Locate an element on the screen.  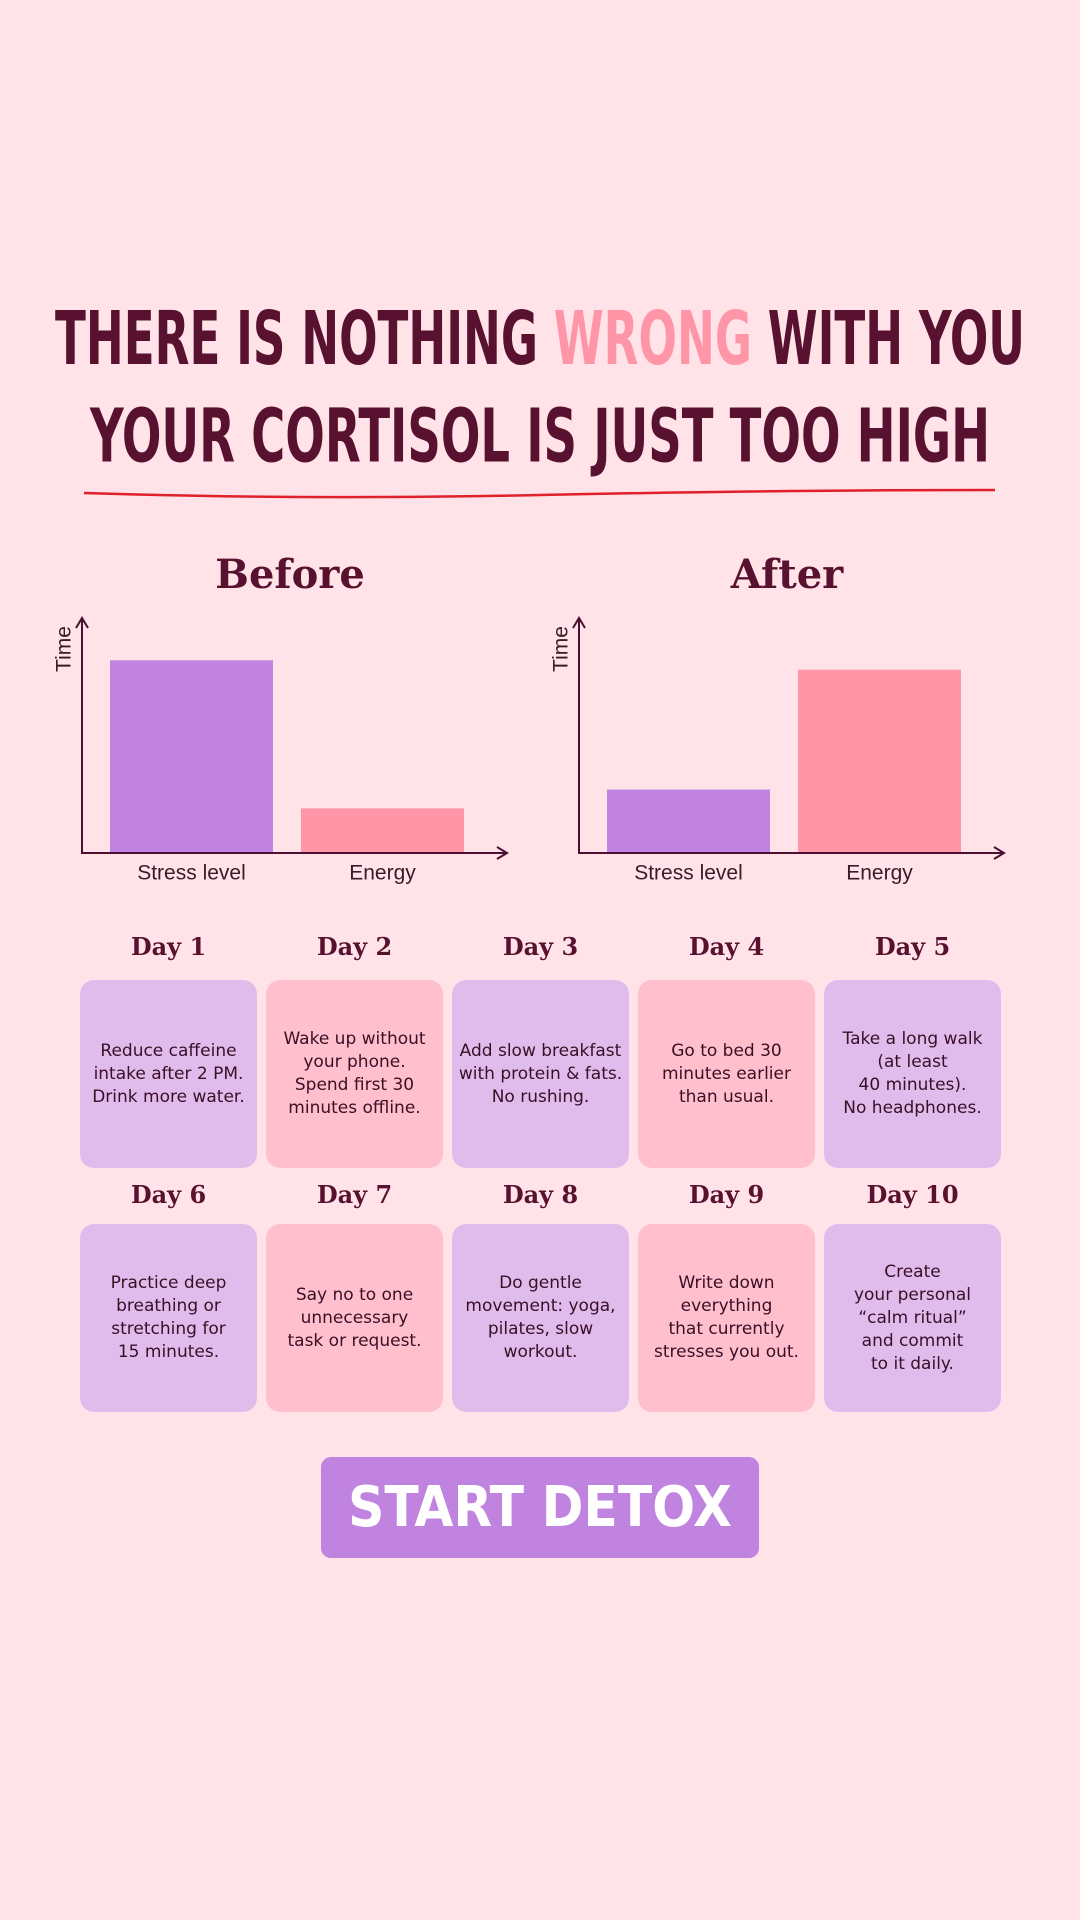
day-label: Day 10 is located at coordinates (912, 1194).